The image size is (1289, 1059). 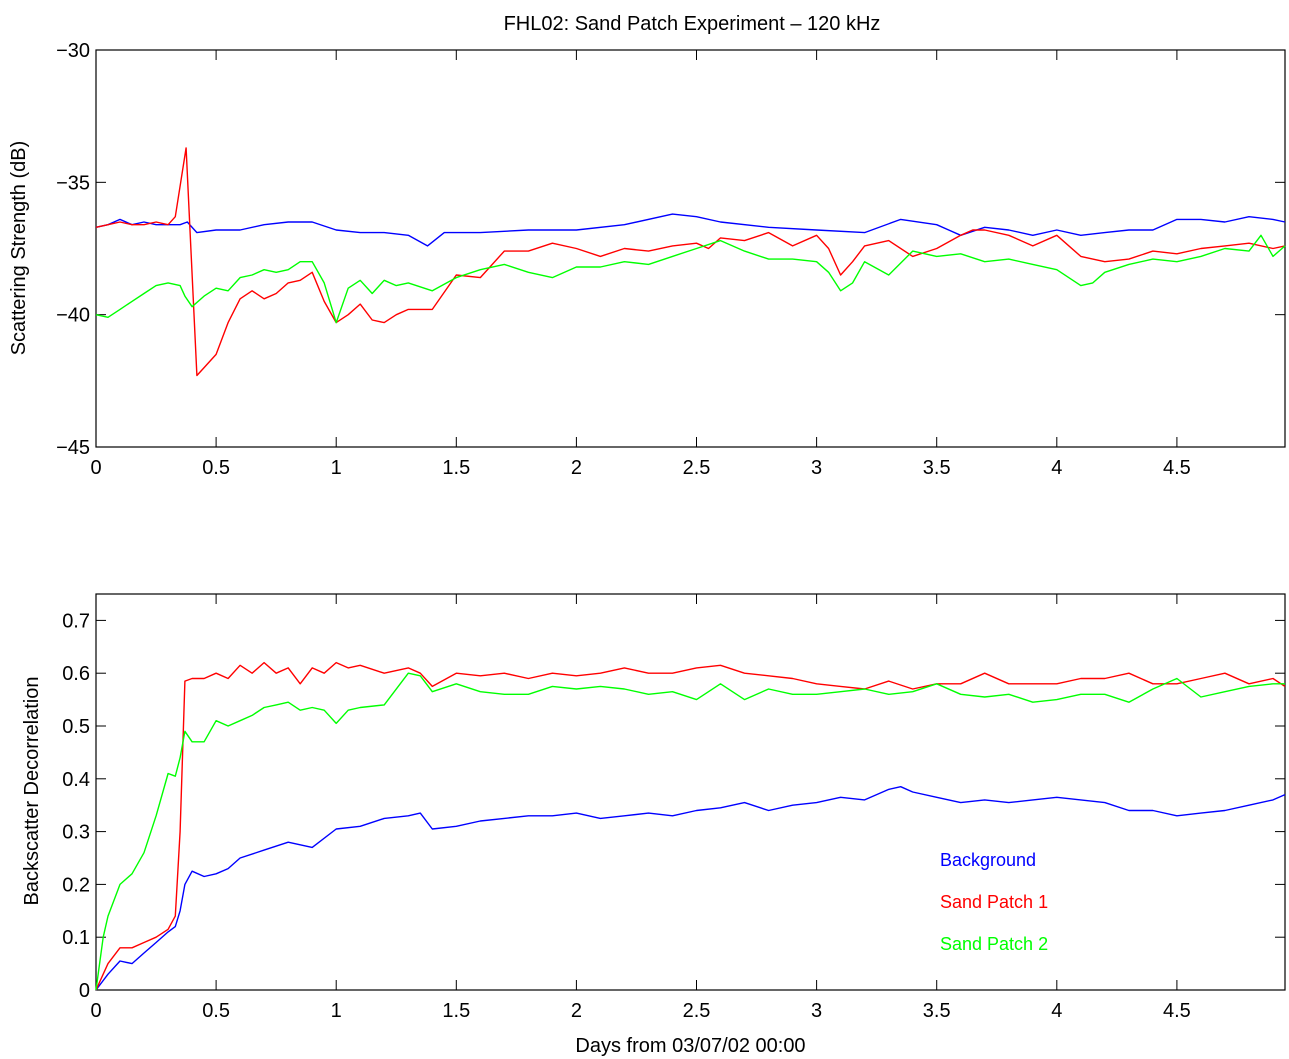 I want to click on y-tick-label: 0.7, so click(x=76, y=621).